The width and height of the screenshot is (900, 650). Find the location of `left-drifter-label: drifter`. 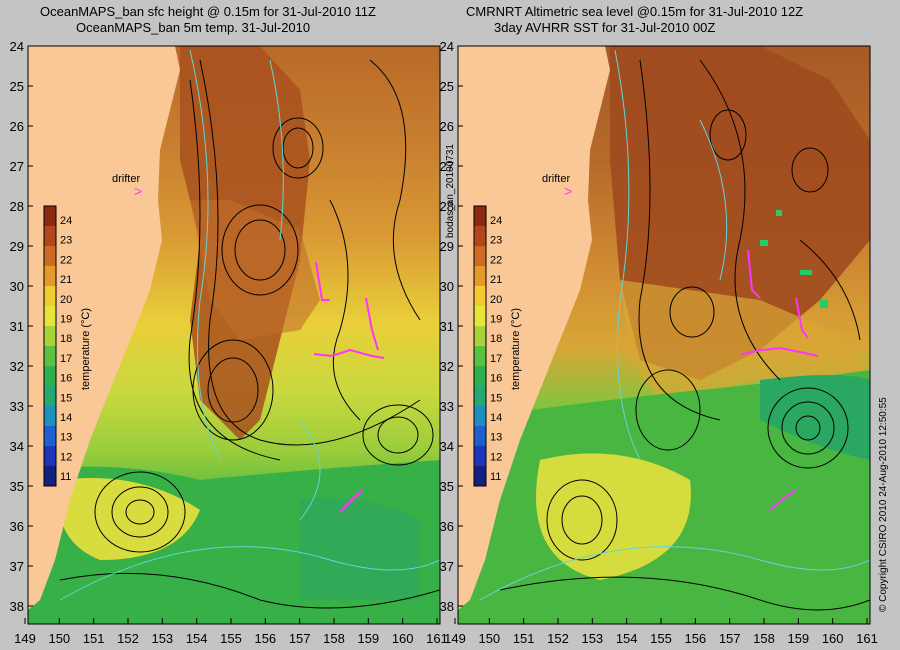

left-drifter-label: drifter is located at coordinates (126, 179).